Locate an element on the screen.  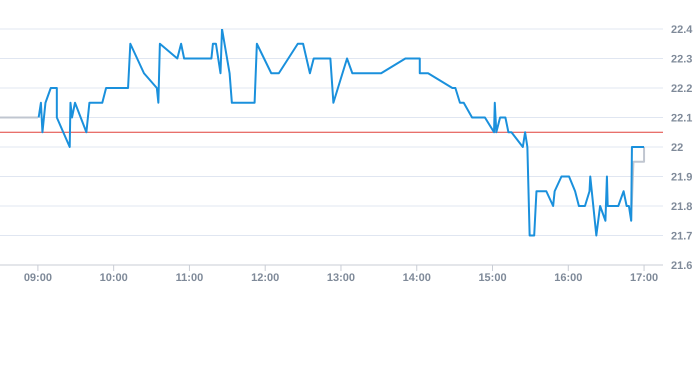
x-tick-label: 17:00 is located at coordinates (644, 278).